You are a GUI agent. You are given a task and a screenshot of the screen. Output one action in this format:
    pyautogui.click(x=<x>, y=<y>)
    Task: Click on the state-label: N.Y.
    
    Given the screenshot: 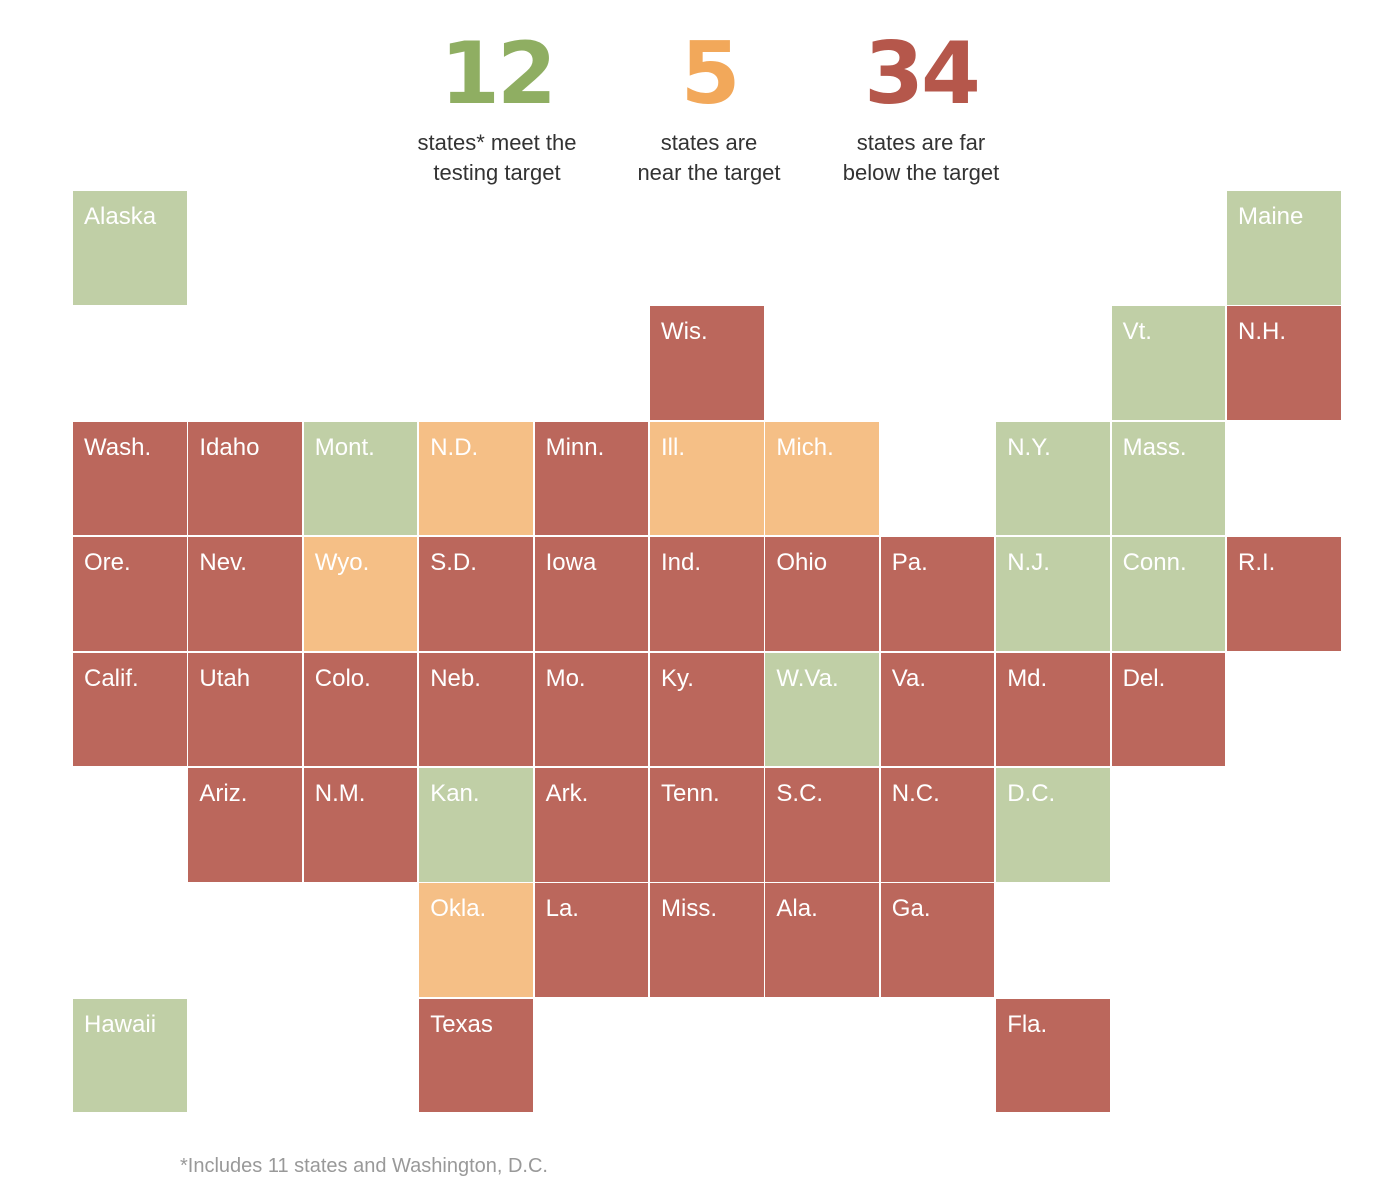 What is the action you would take?
    pyautogui.click(x=1029, y=447)
    